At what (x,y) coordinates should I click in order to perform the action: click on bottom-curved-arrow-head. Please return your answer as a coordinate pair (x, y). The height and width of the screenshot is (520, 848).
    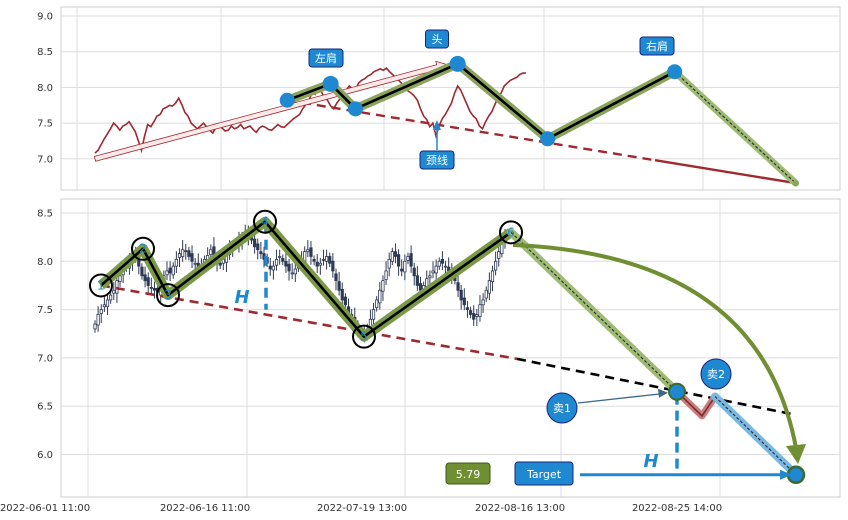
    Looking at the image, I should click on (796, 454).